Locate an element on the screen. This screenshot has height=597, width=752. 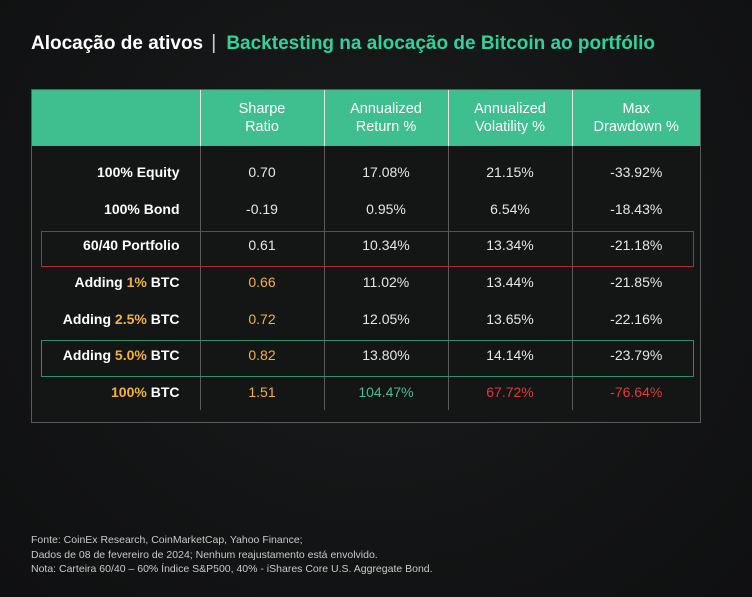
cell-return: 17.08% is located at coordinates (386, 168).